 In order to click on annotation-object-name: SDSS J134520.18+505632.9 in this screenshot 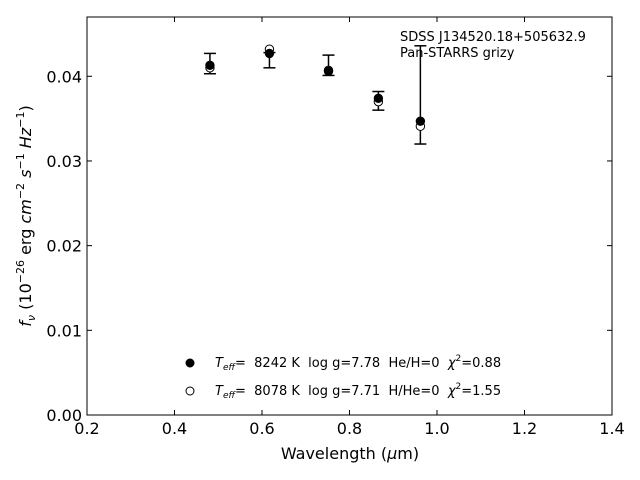, I will do `click(493, 37)`.